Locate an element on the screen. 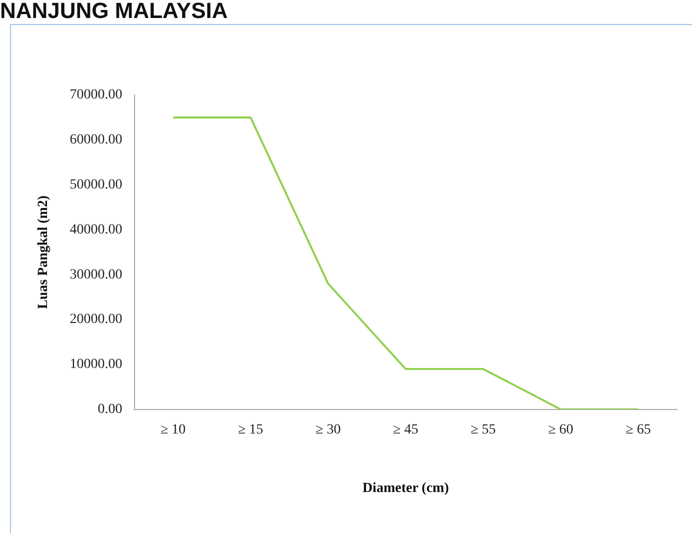 This screenshot has width=699, height=540. y-tick-label: 40000.00 is located at coordinates (96, 230).